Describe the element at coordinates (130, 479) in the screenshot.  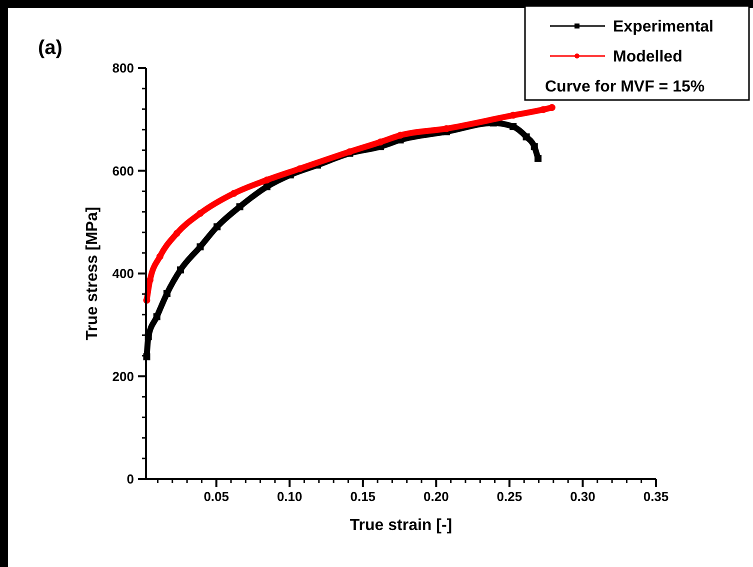
I see `y-tick-label: 0` at that location.